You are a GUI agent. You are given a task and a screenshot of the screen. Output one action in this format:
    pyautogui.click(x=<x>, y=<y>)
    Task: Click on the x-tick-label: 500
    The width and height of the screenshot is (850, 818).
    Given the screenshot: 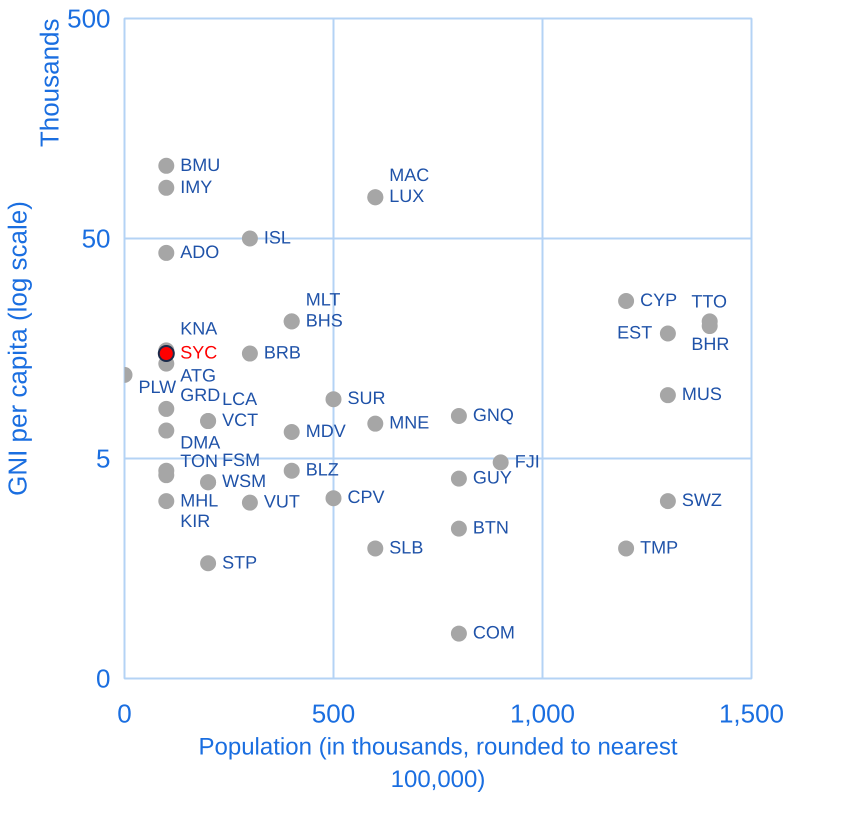 What is the action you would take?
    pyautogui.click(x=334, y=713)
    